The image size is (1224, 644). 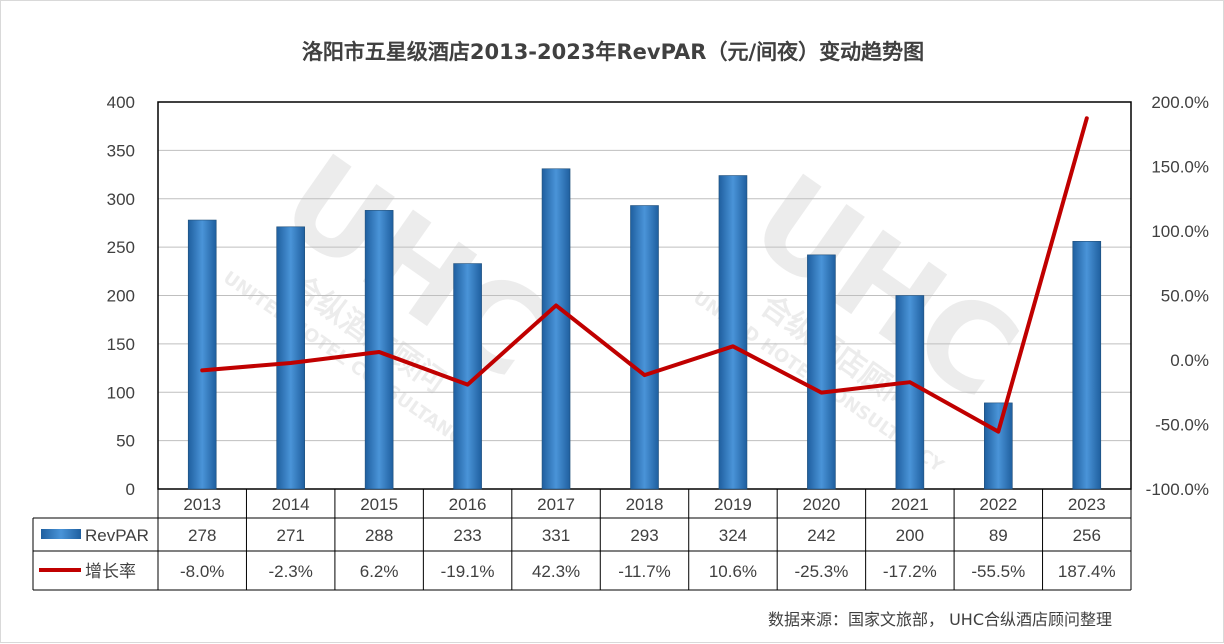 I want to click on revpar-value: 271, so click(x=290, y=535).